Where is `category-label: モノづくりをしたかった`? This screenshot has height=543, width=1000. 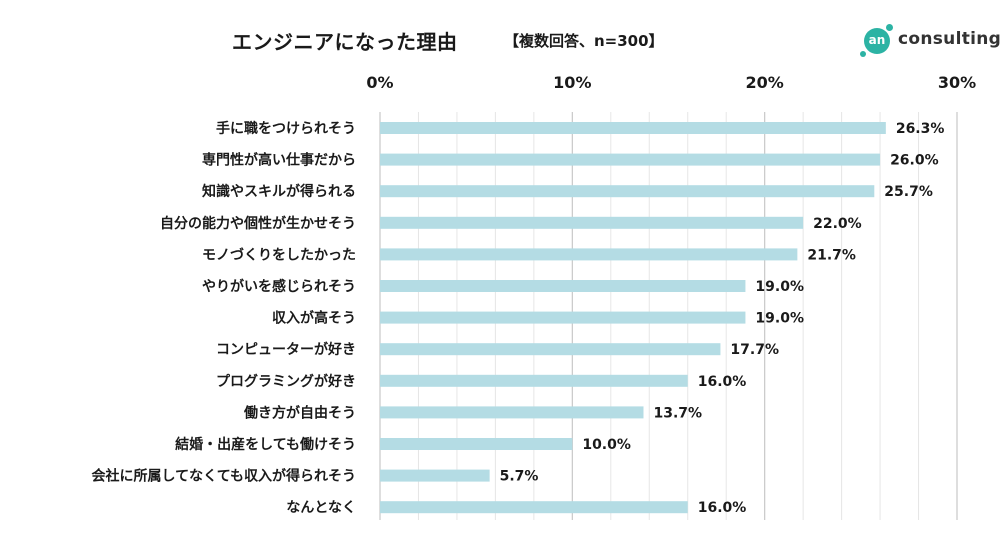
category-label: モノづくりをしたかった is located at coordinates (279, 254).